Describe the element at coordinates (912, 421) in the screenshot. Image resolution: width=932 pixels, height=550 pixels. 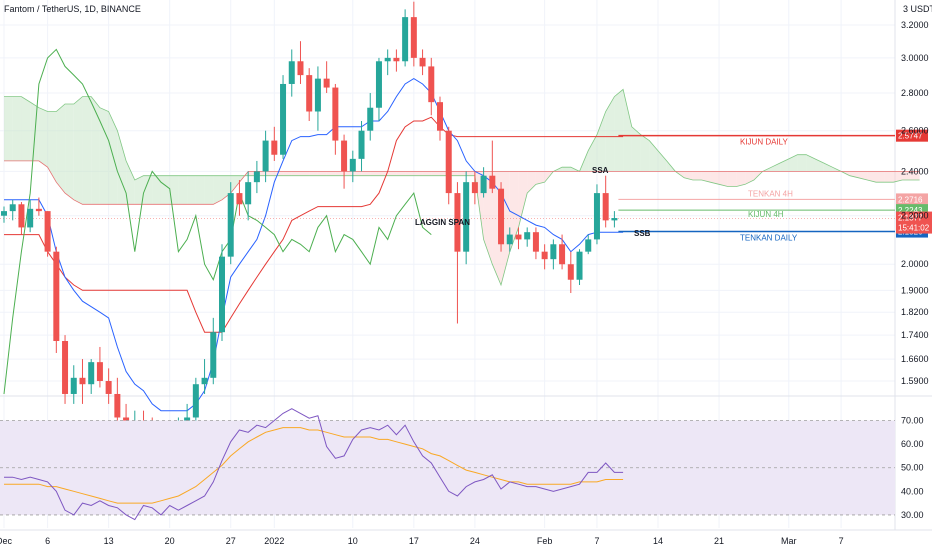
I see `rsi-tick-label: 70.00` at that location.